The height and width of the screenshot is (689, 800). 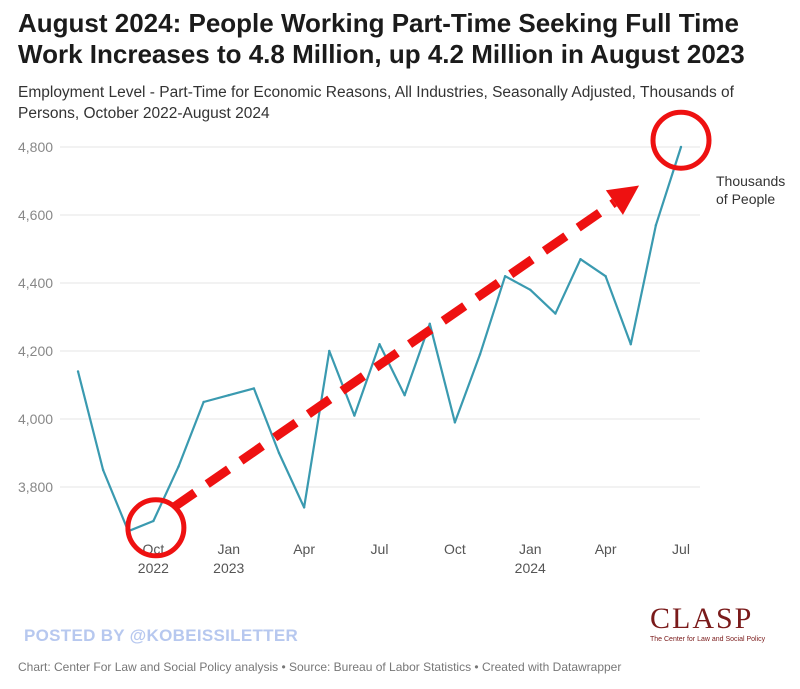 I want to click on logo-tagline: The Center for Law and Social Policy, so click(x=708, y=639).